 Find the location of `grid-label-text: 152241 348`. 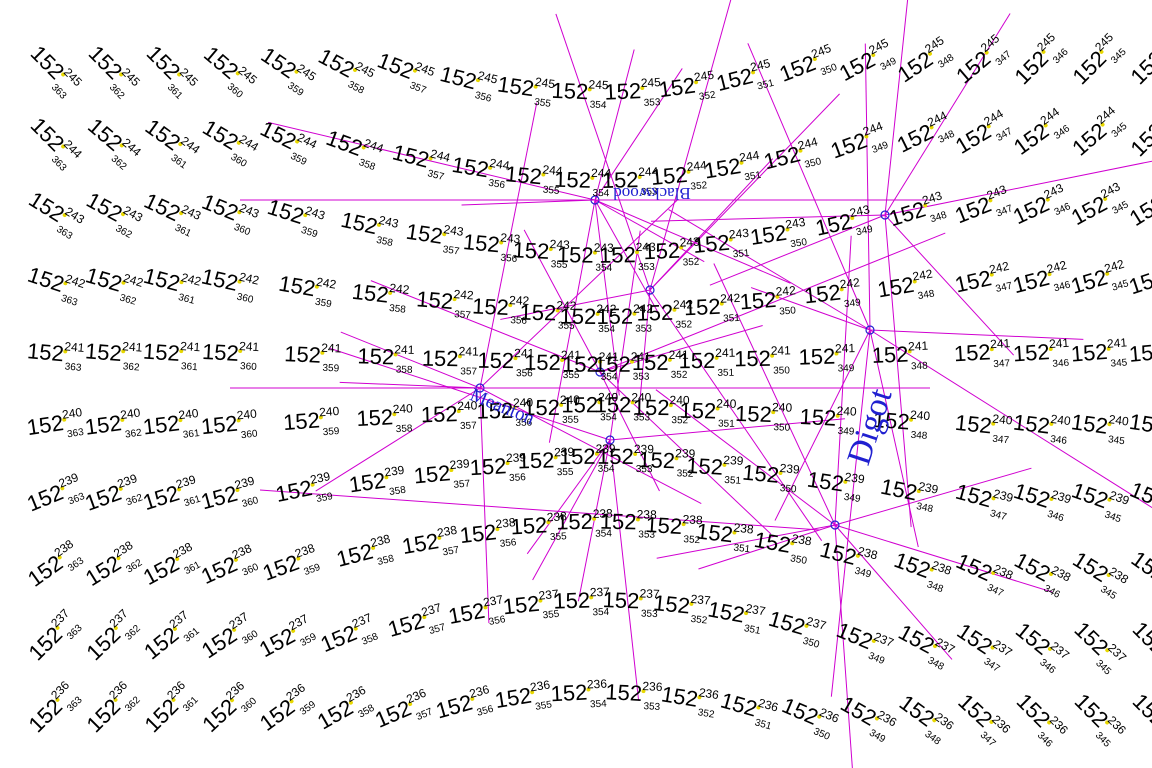

grid-label-text: 152241 348 is located at coordinates (900, 356).